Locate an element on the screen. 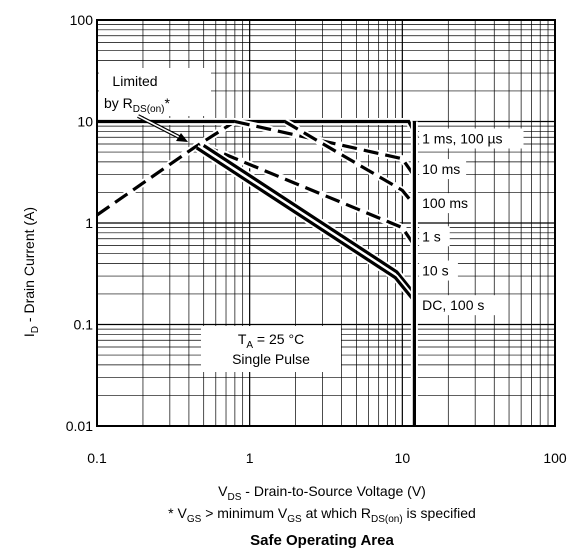 This screenshot has height=556, width=576. curve-label: 100 ms is located at coordinates (445, 203).